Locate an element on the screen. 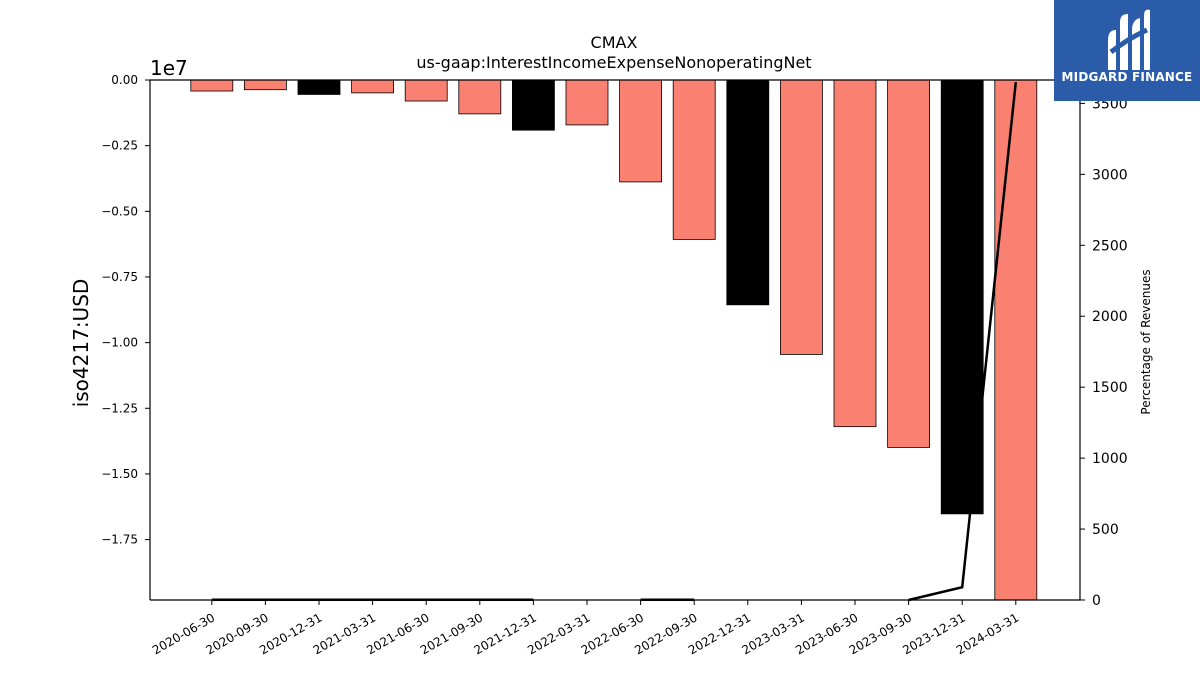 This screenshot has width=1200, height=675. y2-tick-label: 1500 is located at coordinates (1110, 388).